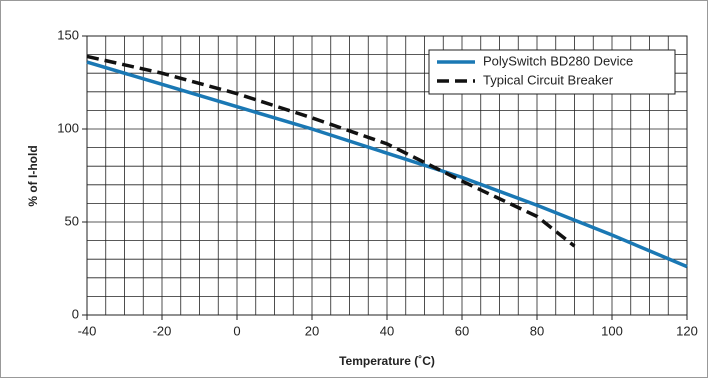  Describe the element at coordinates (548, 79) in the screenshot. I see `legend-label: Typical Circuit Breaker` at that location.